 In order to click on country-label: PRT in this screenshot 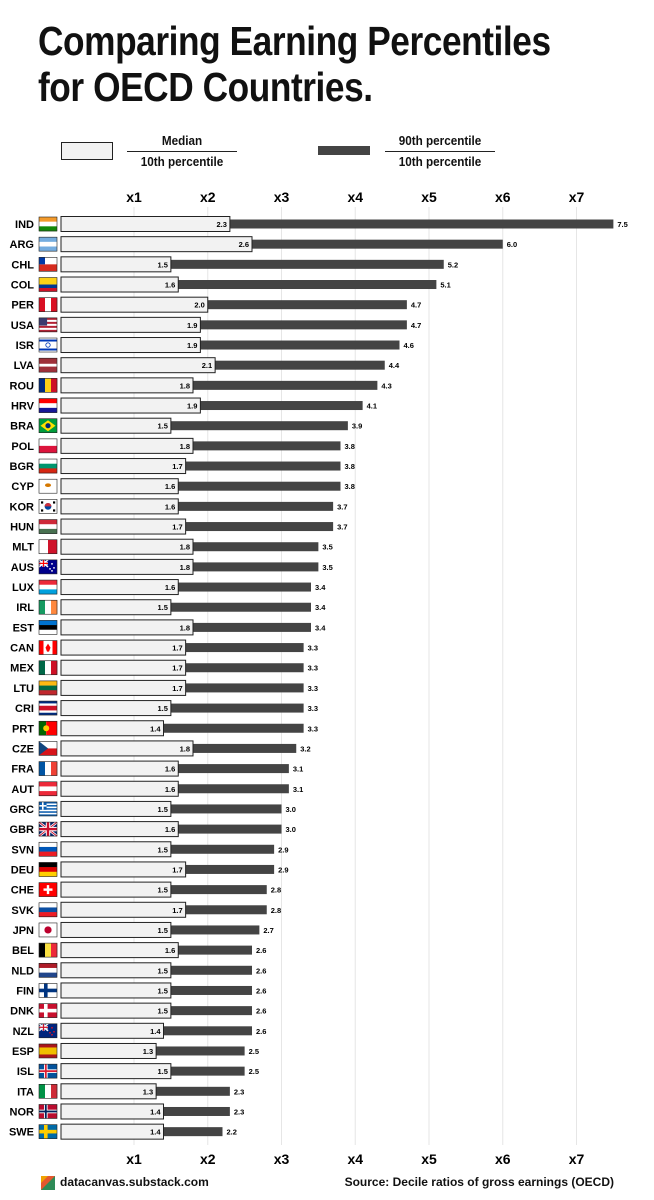, I will do `click(23, 729)`.